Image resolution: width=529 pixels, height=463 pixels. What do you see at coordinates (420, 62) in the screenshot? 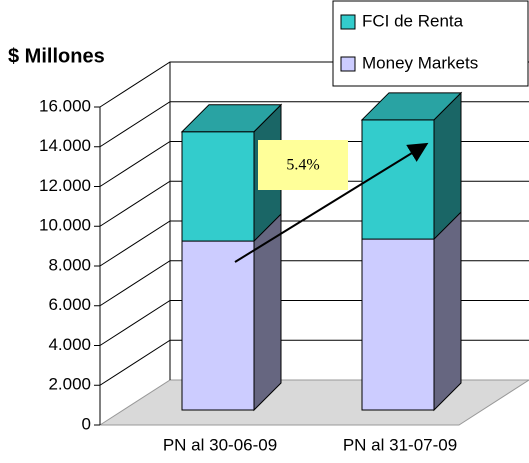
I see `legend-label: Money Markets` at bounding box center [420, 62].